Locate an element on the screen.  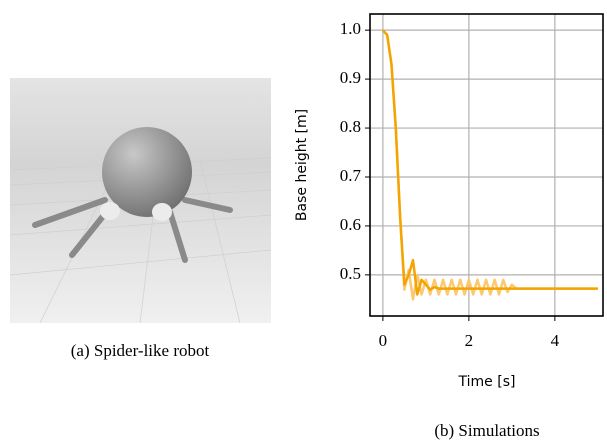
x-axis-label: Time [s] is located at coordinates (487, 382).